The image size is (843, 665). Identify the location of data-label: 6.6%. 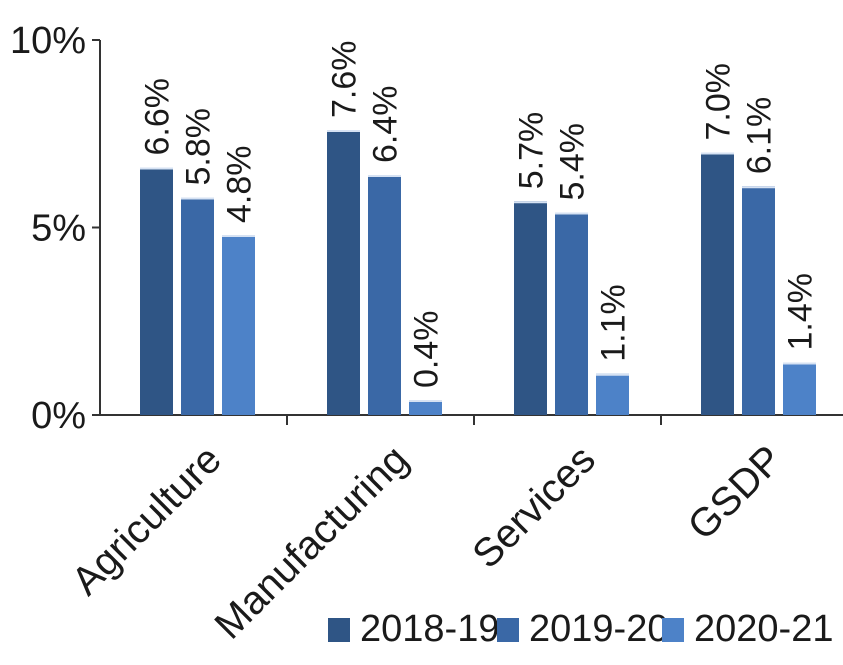
(158, 117).